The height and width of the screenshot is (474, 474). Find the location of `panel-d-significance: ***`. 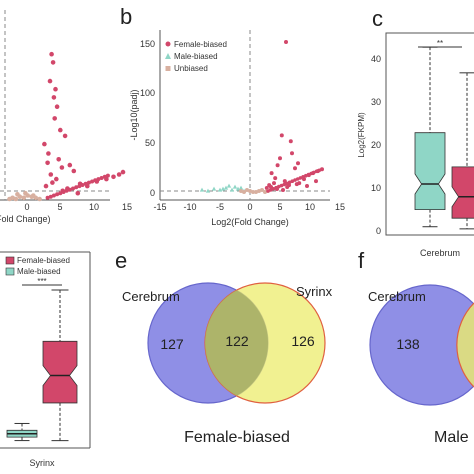

panel-d-significance: *** is located at coordinates (42, 281).